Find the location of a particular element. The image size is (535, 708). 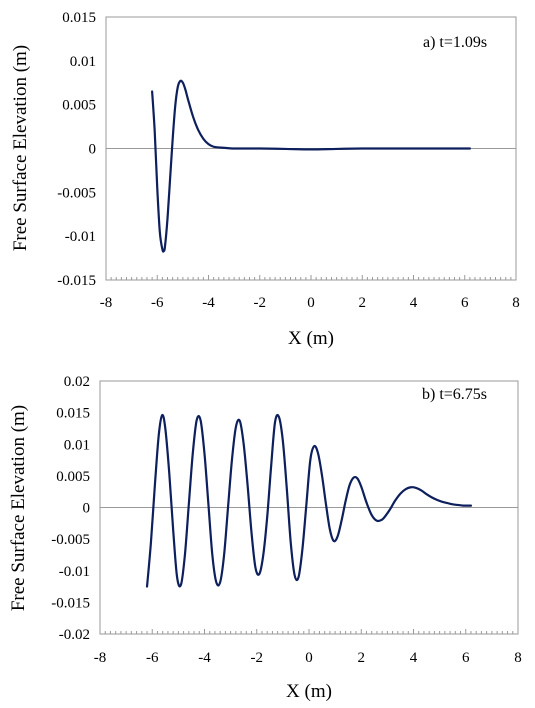

panel-label-a: a) t=1.09s is located at coordinates (455, 42).